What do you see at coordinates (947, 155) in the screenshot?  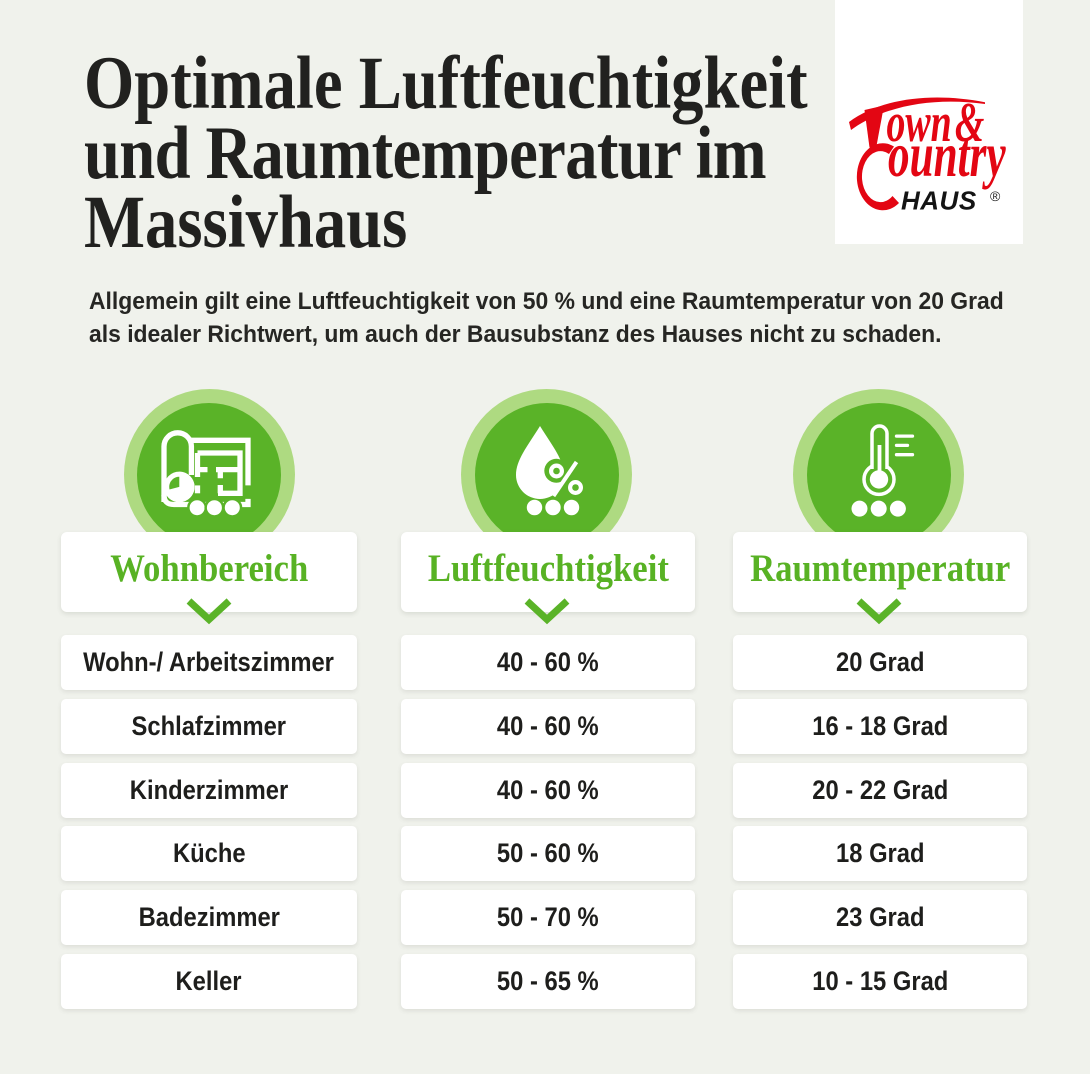 I see `svg-text: ountry` at bounding box center [947, 155].